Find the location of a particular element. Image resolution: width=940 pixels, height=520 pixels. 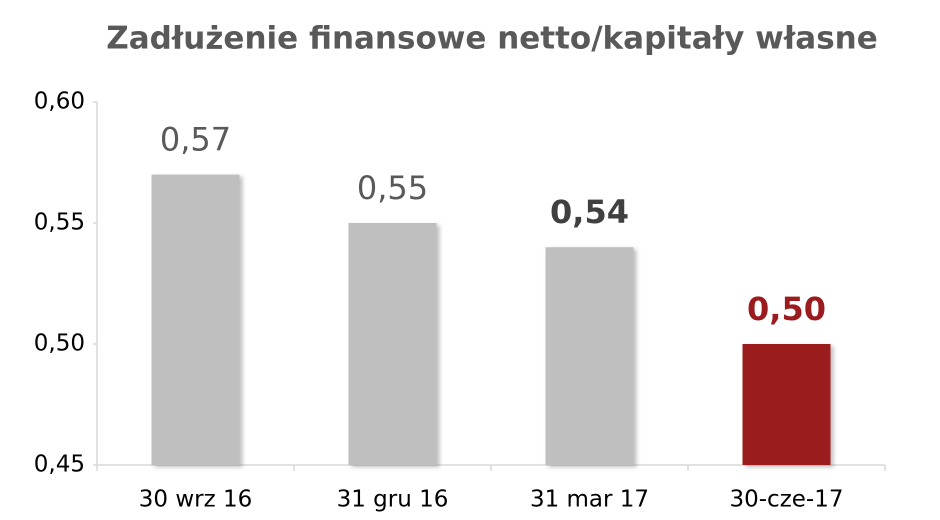

x-tick-label: 30 wrz 16 is located at coordinates (196, 500).